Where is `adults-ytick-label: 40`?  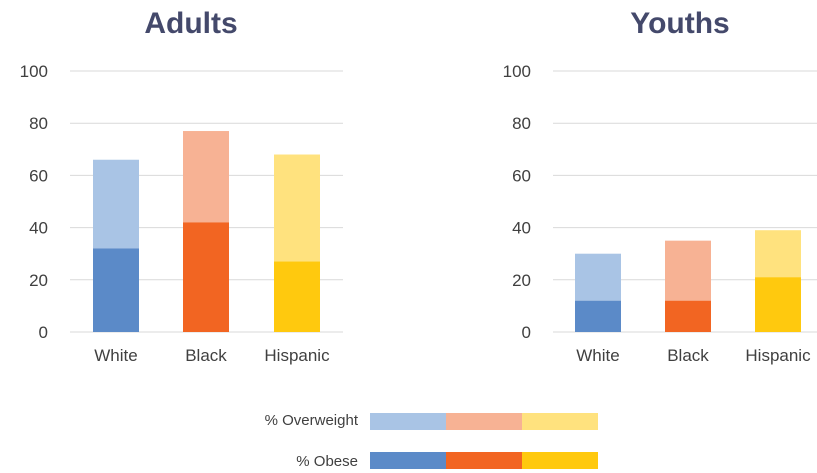
adults-ytick-label: 40 is located at coordinates (38, 228).